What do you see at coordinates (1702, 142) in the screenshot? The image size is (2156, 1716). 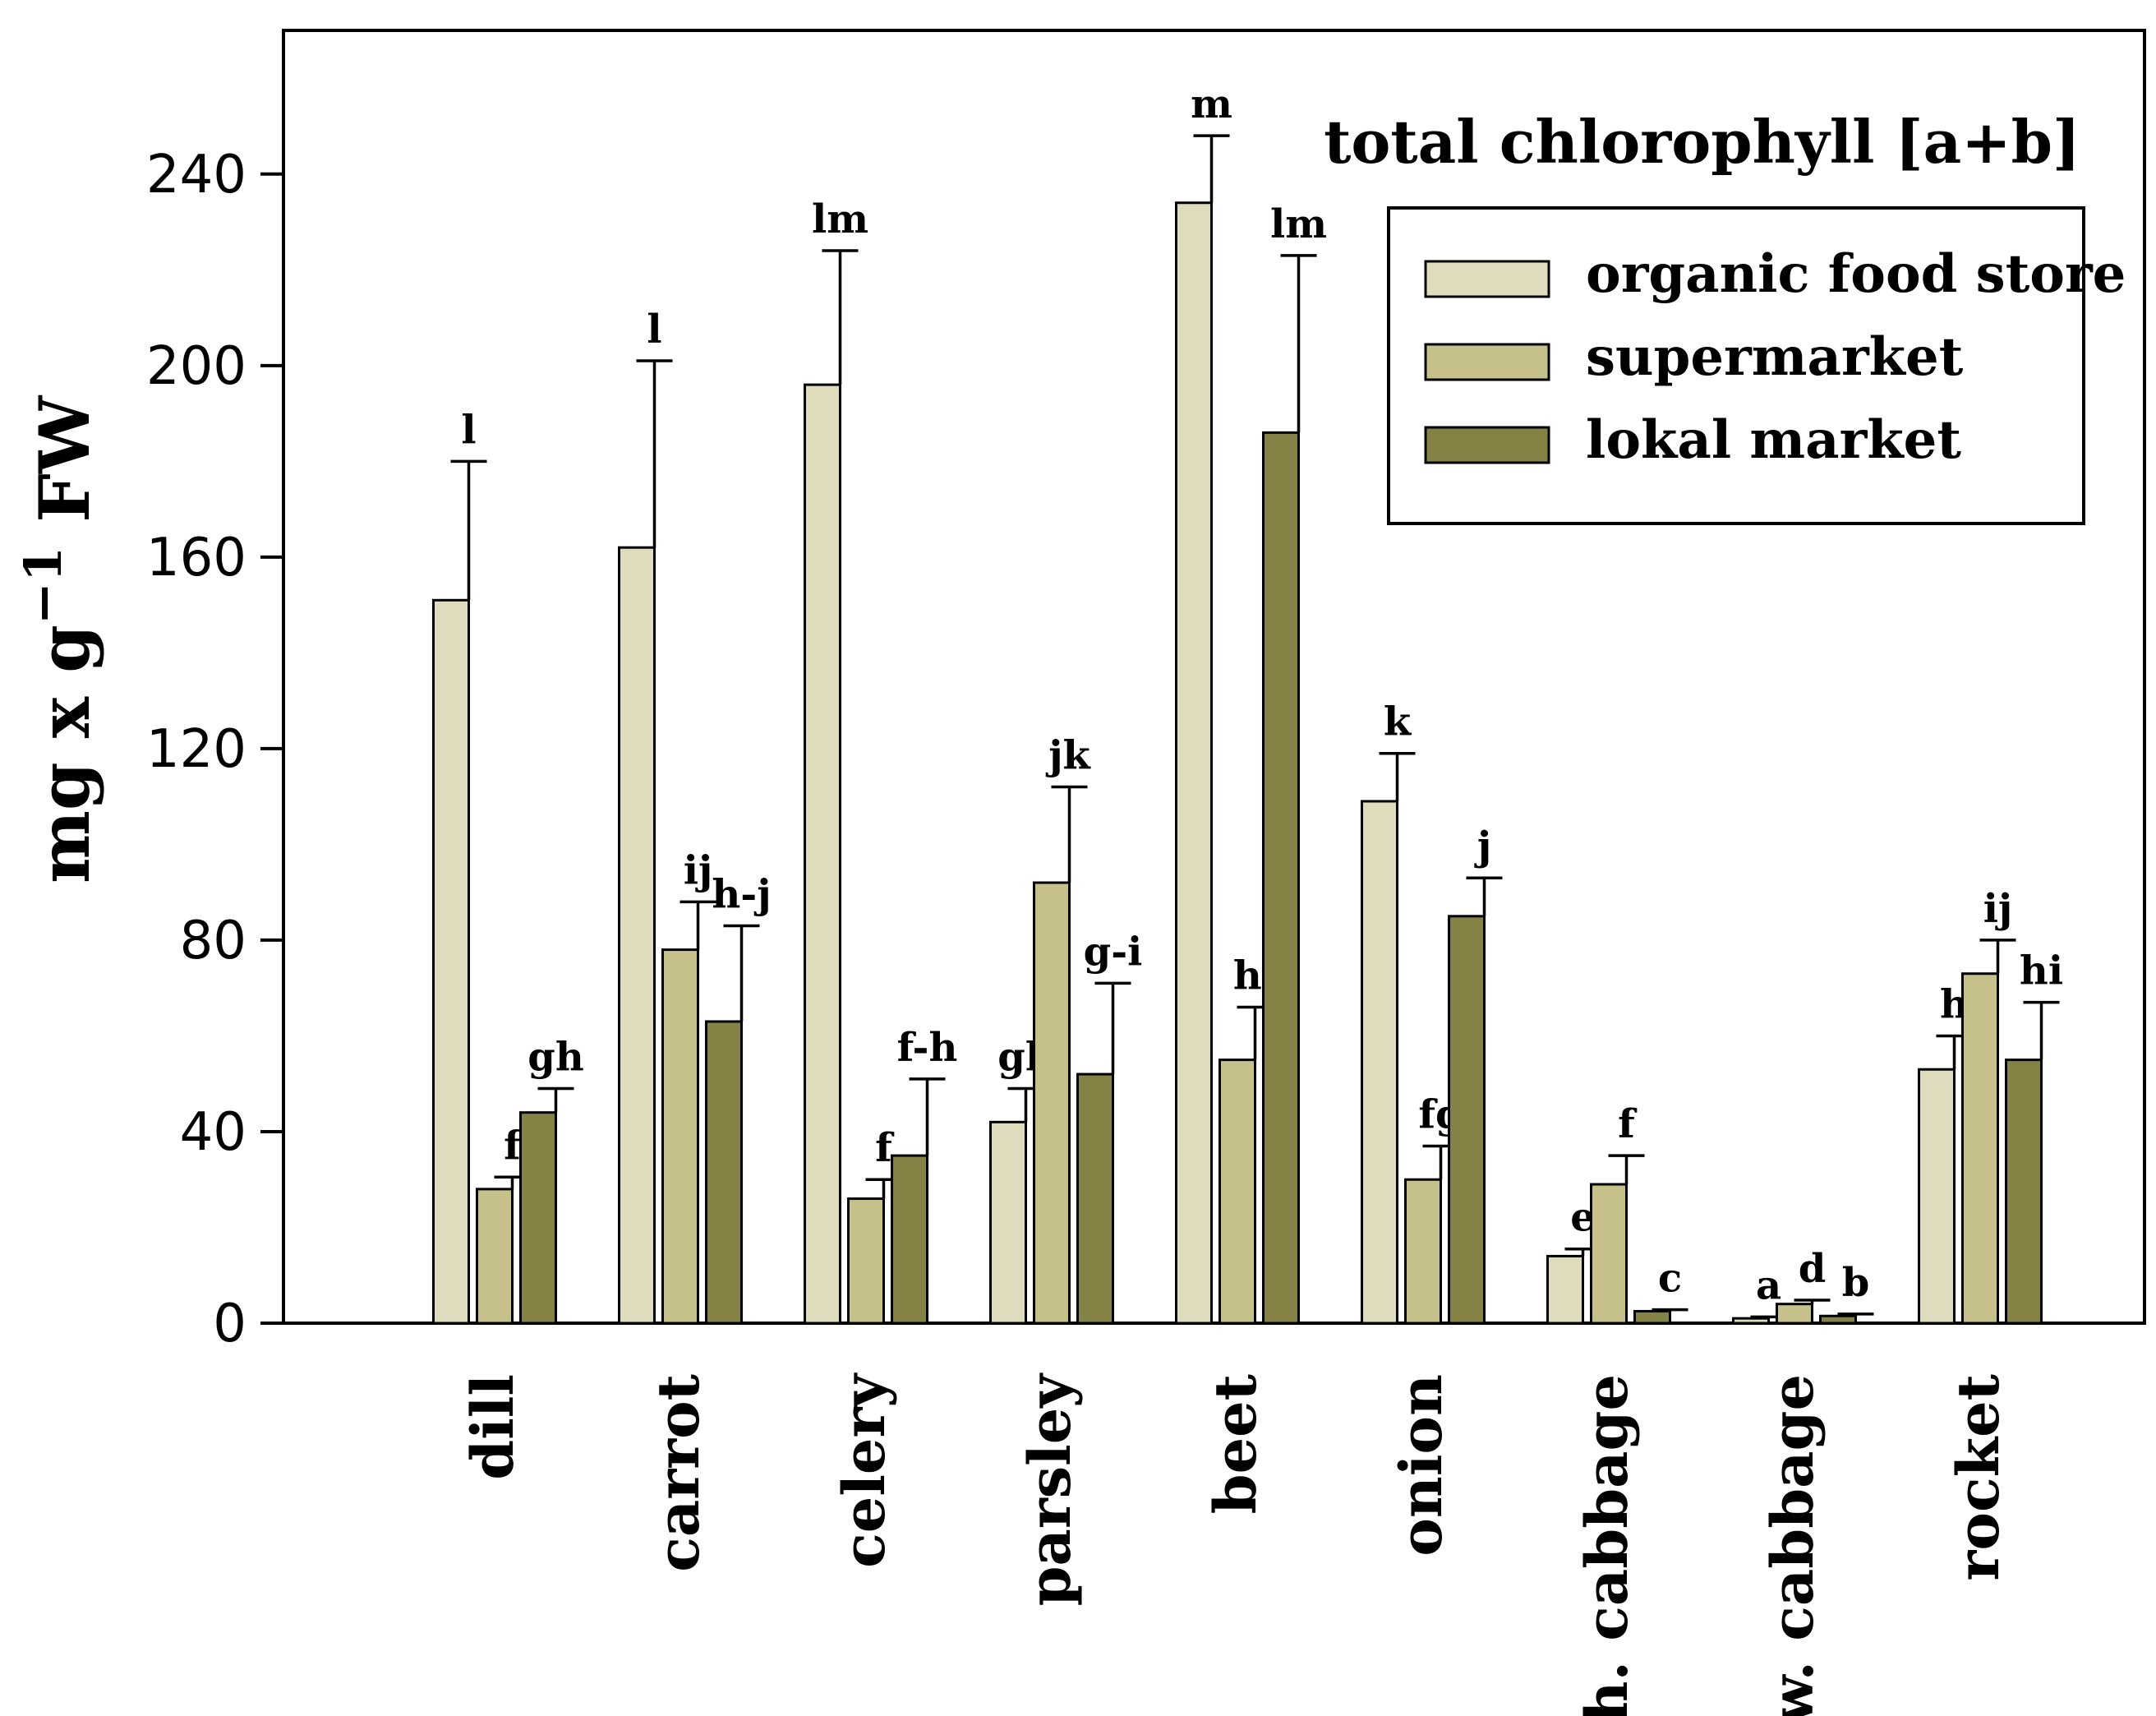 I see `chart-title: total chlorophyll [a+b]` at bounding box center [1702, 142].